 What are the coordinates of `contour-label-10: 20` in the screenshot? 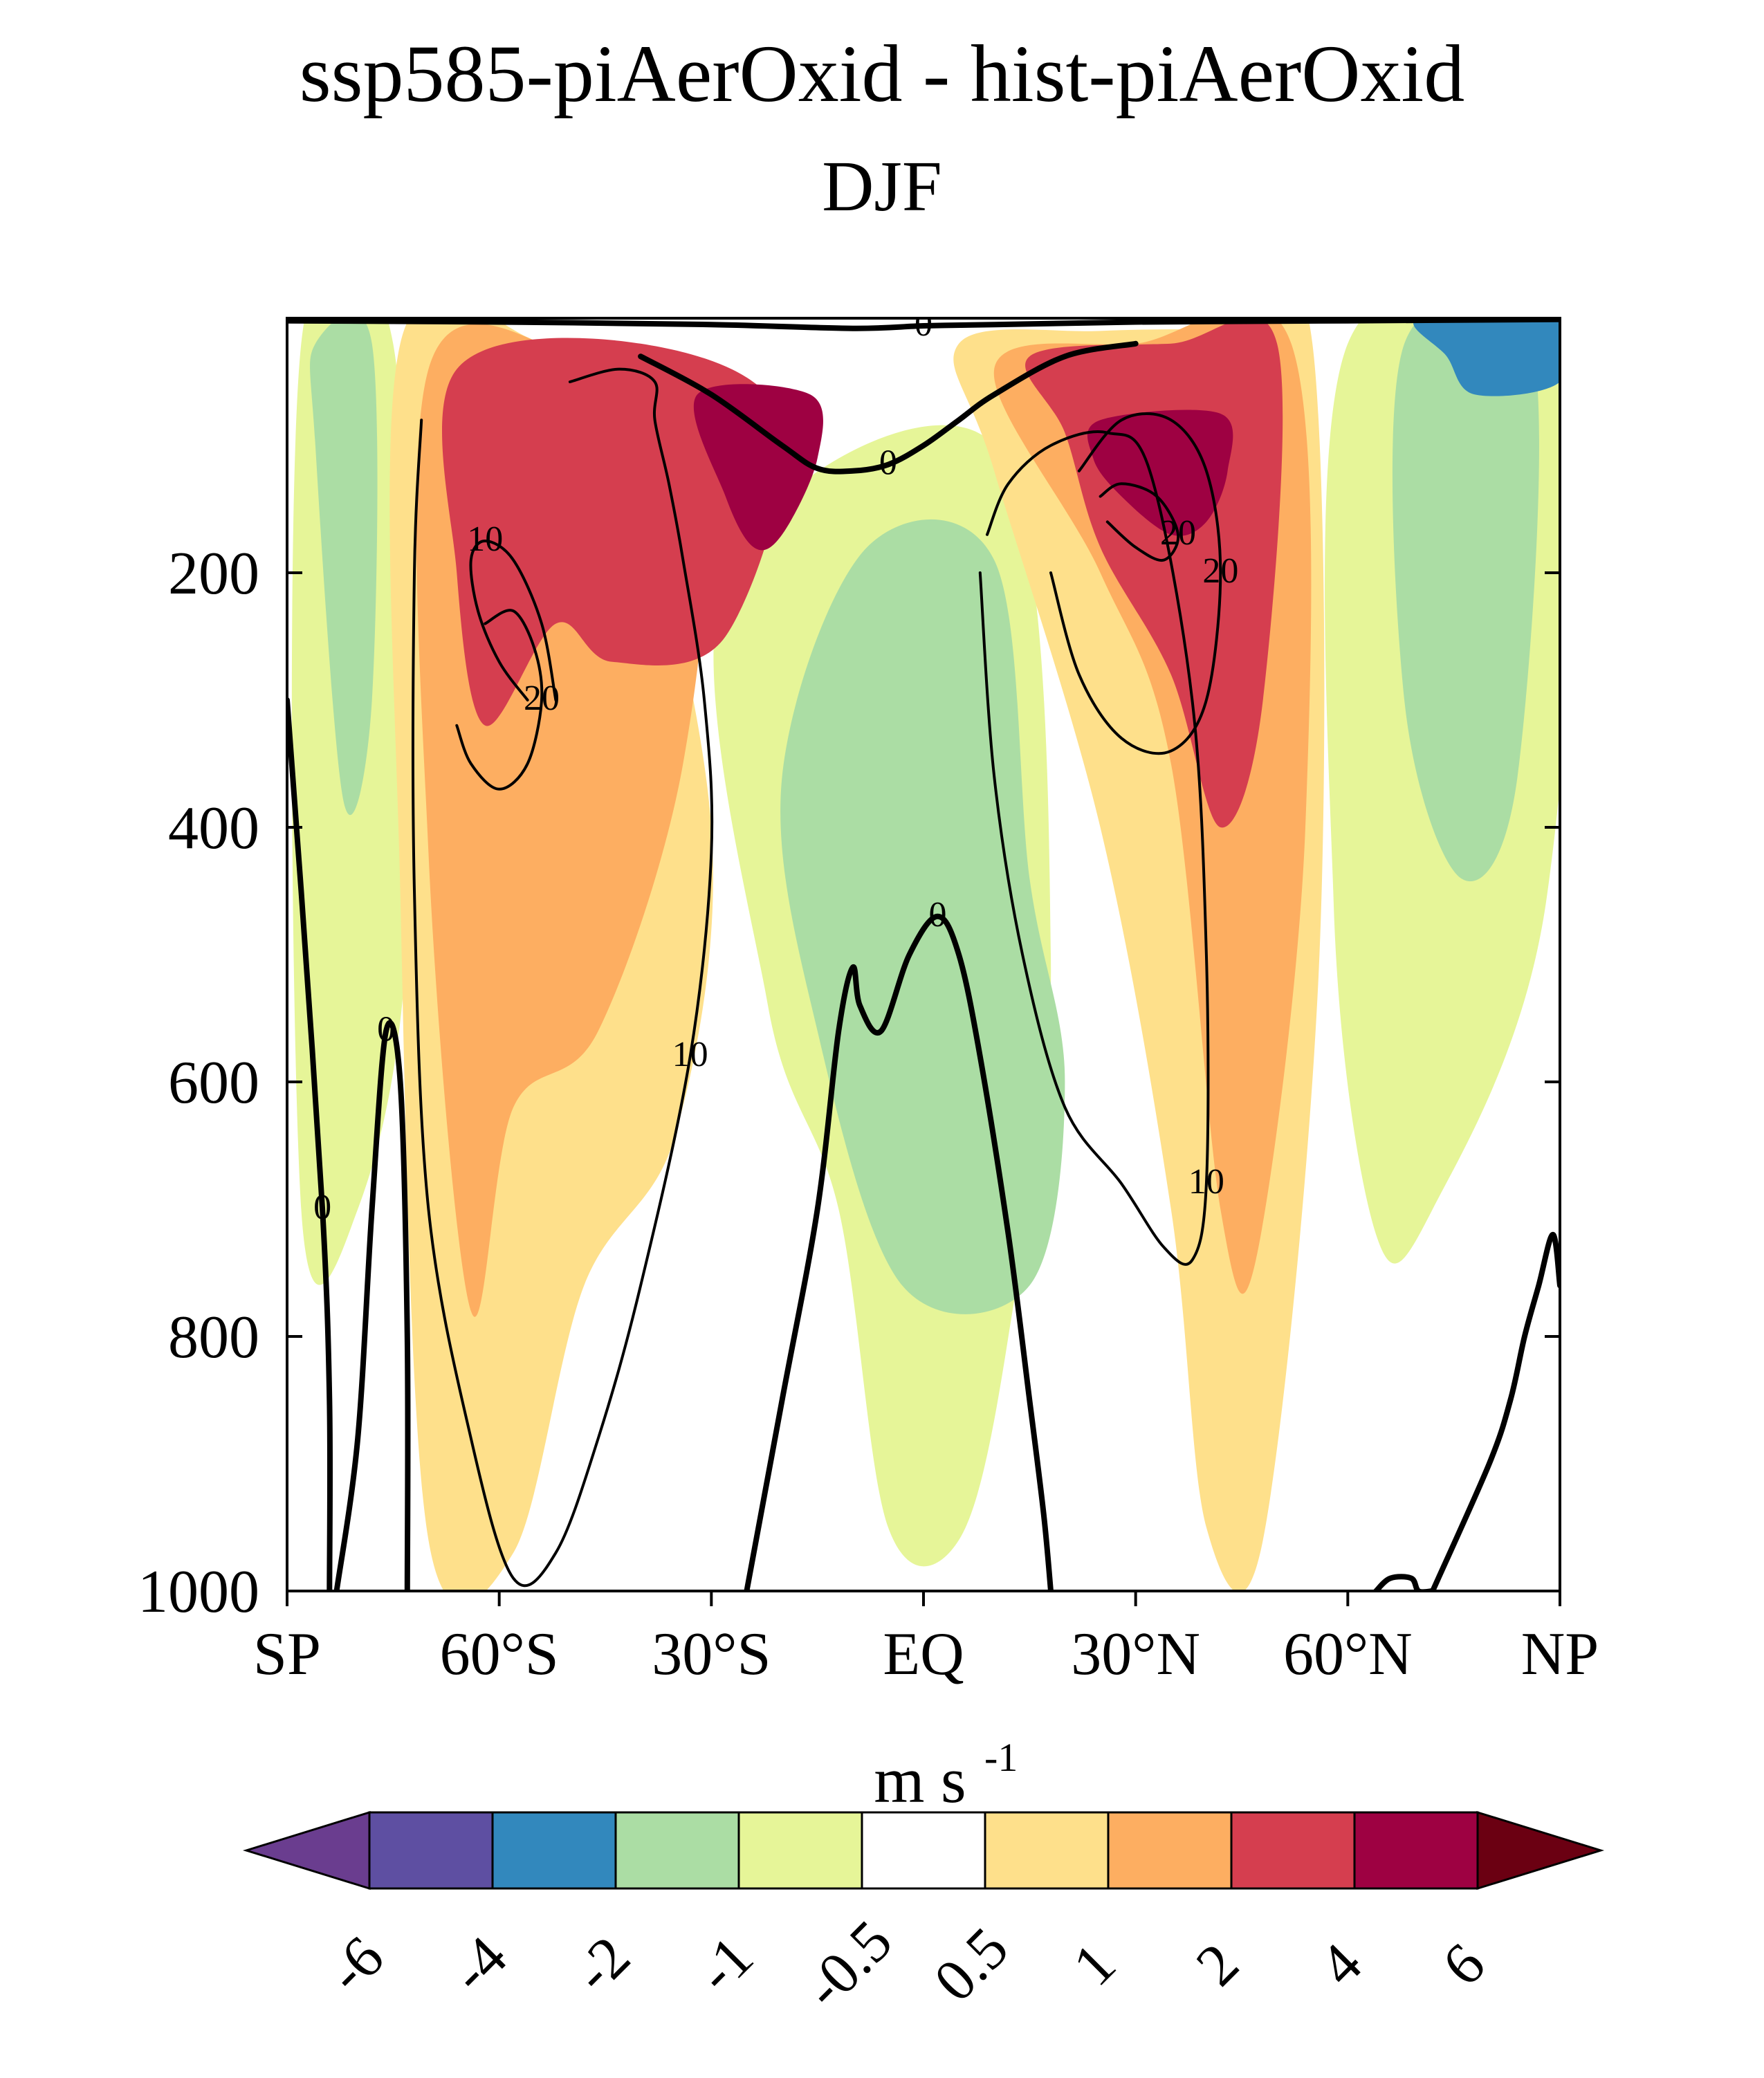 It's located at (1178, 533).